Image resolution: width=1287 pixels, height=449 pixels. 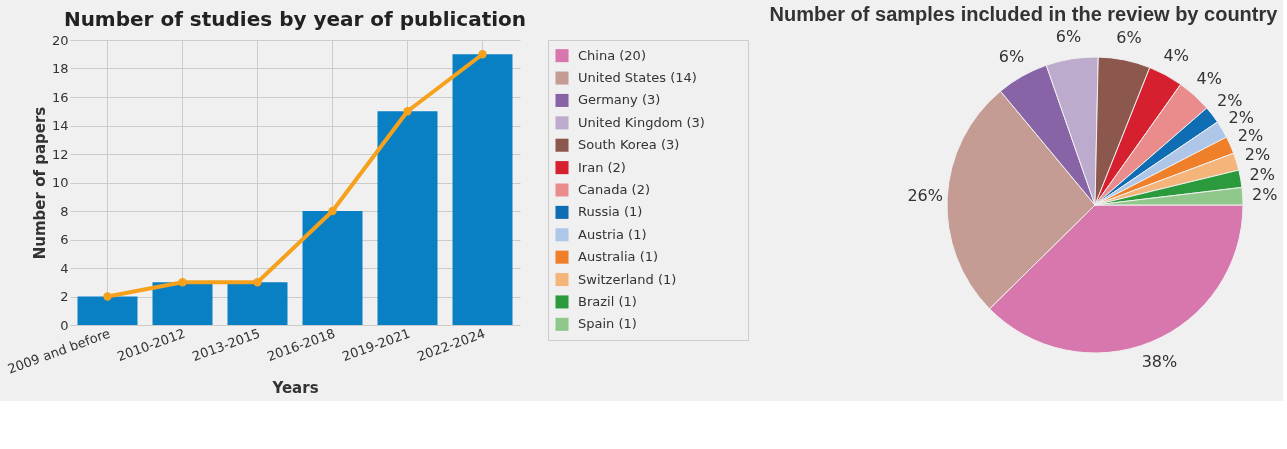 I want to click on y-tick-label: 6, so click(x=64, y=239).